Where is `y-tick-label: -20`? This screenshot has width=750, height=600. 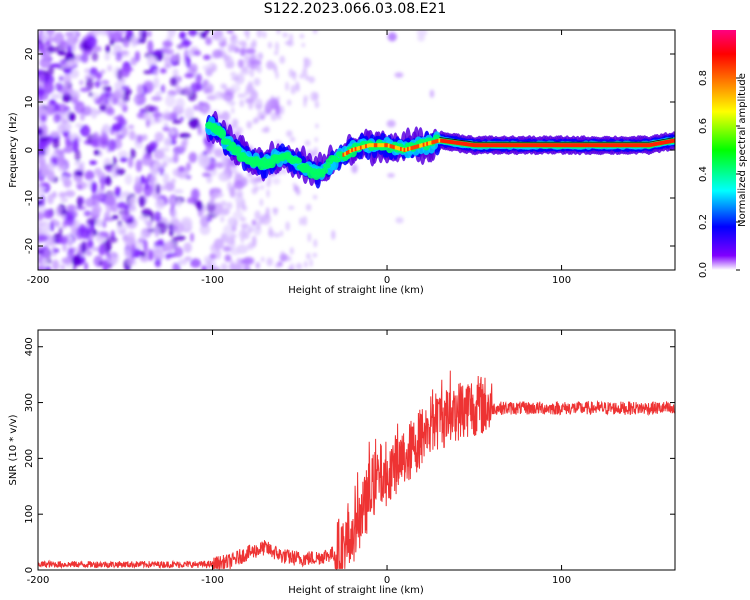 y-tick-label: -20 is located at coordinates (29, 246).